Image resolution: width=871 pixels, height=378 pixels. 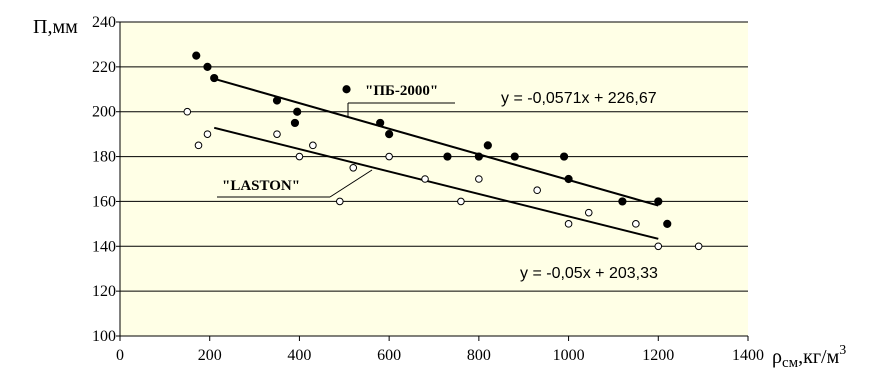 I want to click on series-label-laston: "LASTON", so click(x=261, y=186).